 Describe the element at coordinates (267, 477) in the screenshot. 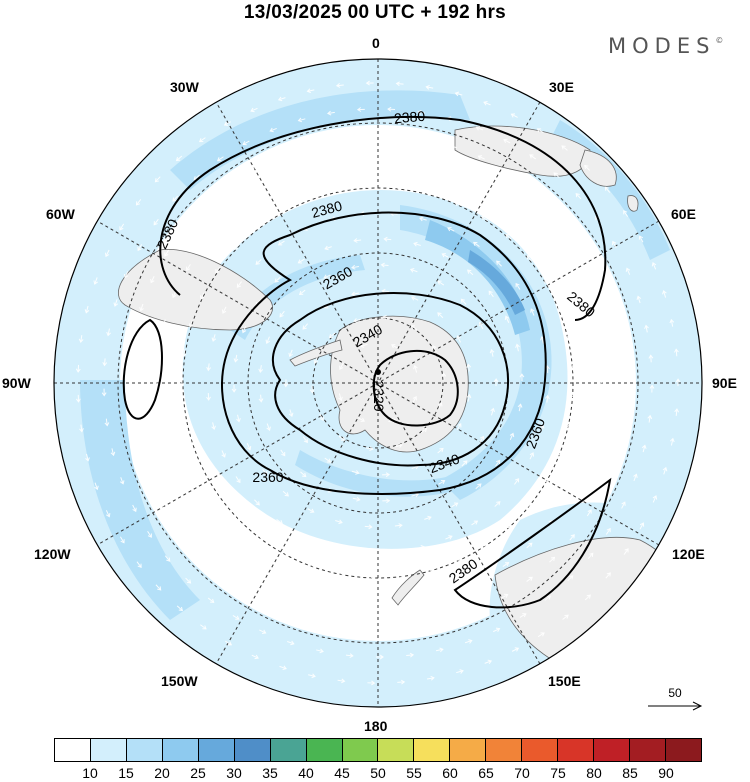

I see `contour-label: 2360` at that location.